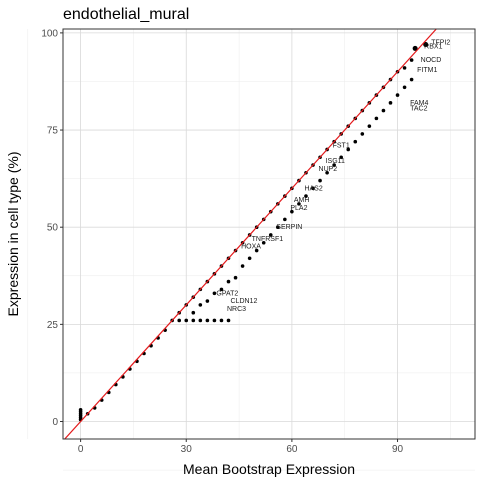 The height and width of the screenshot is (480, 480). I want to click on x-tick-label: 0, so click(81, 449).